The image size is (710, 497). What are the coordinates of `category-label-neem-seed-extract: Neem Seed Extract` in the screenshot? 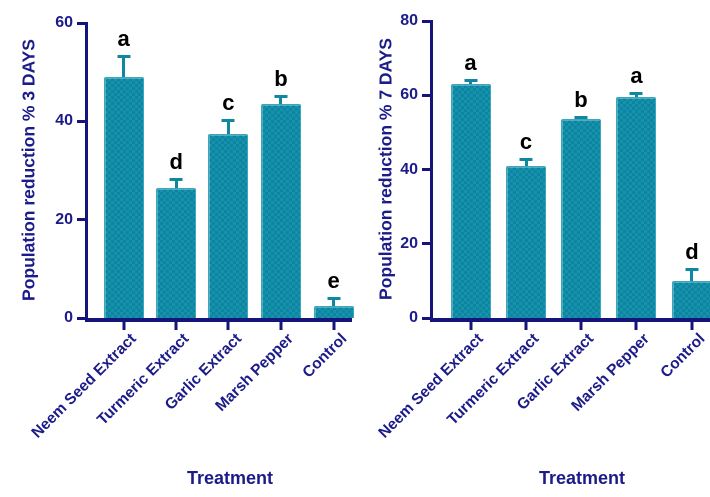 It's located at (431, 386).